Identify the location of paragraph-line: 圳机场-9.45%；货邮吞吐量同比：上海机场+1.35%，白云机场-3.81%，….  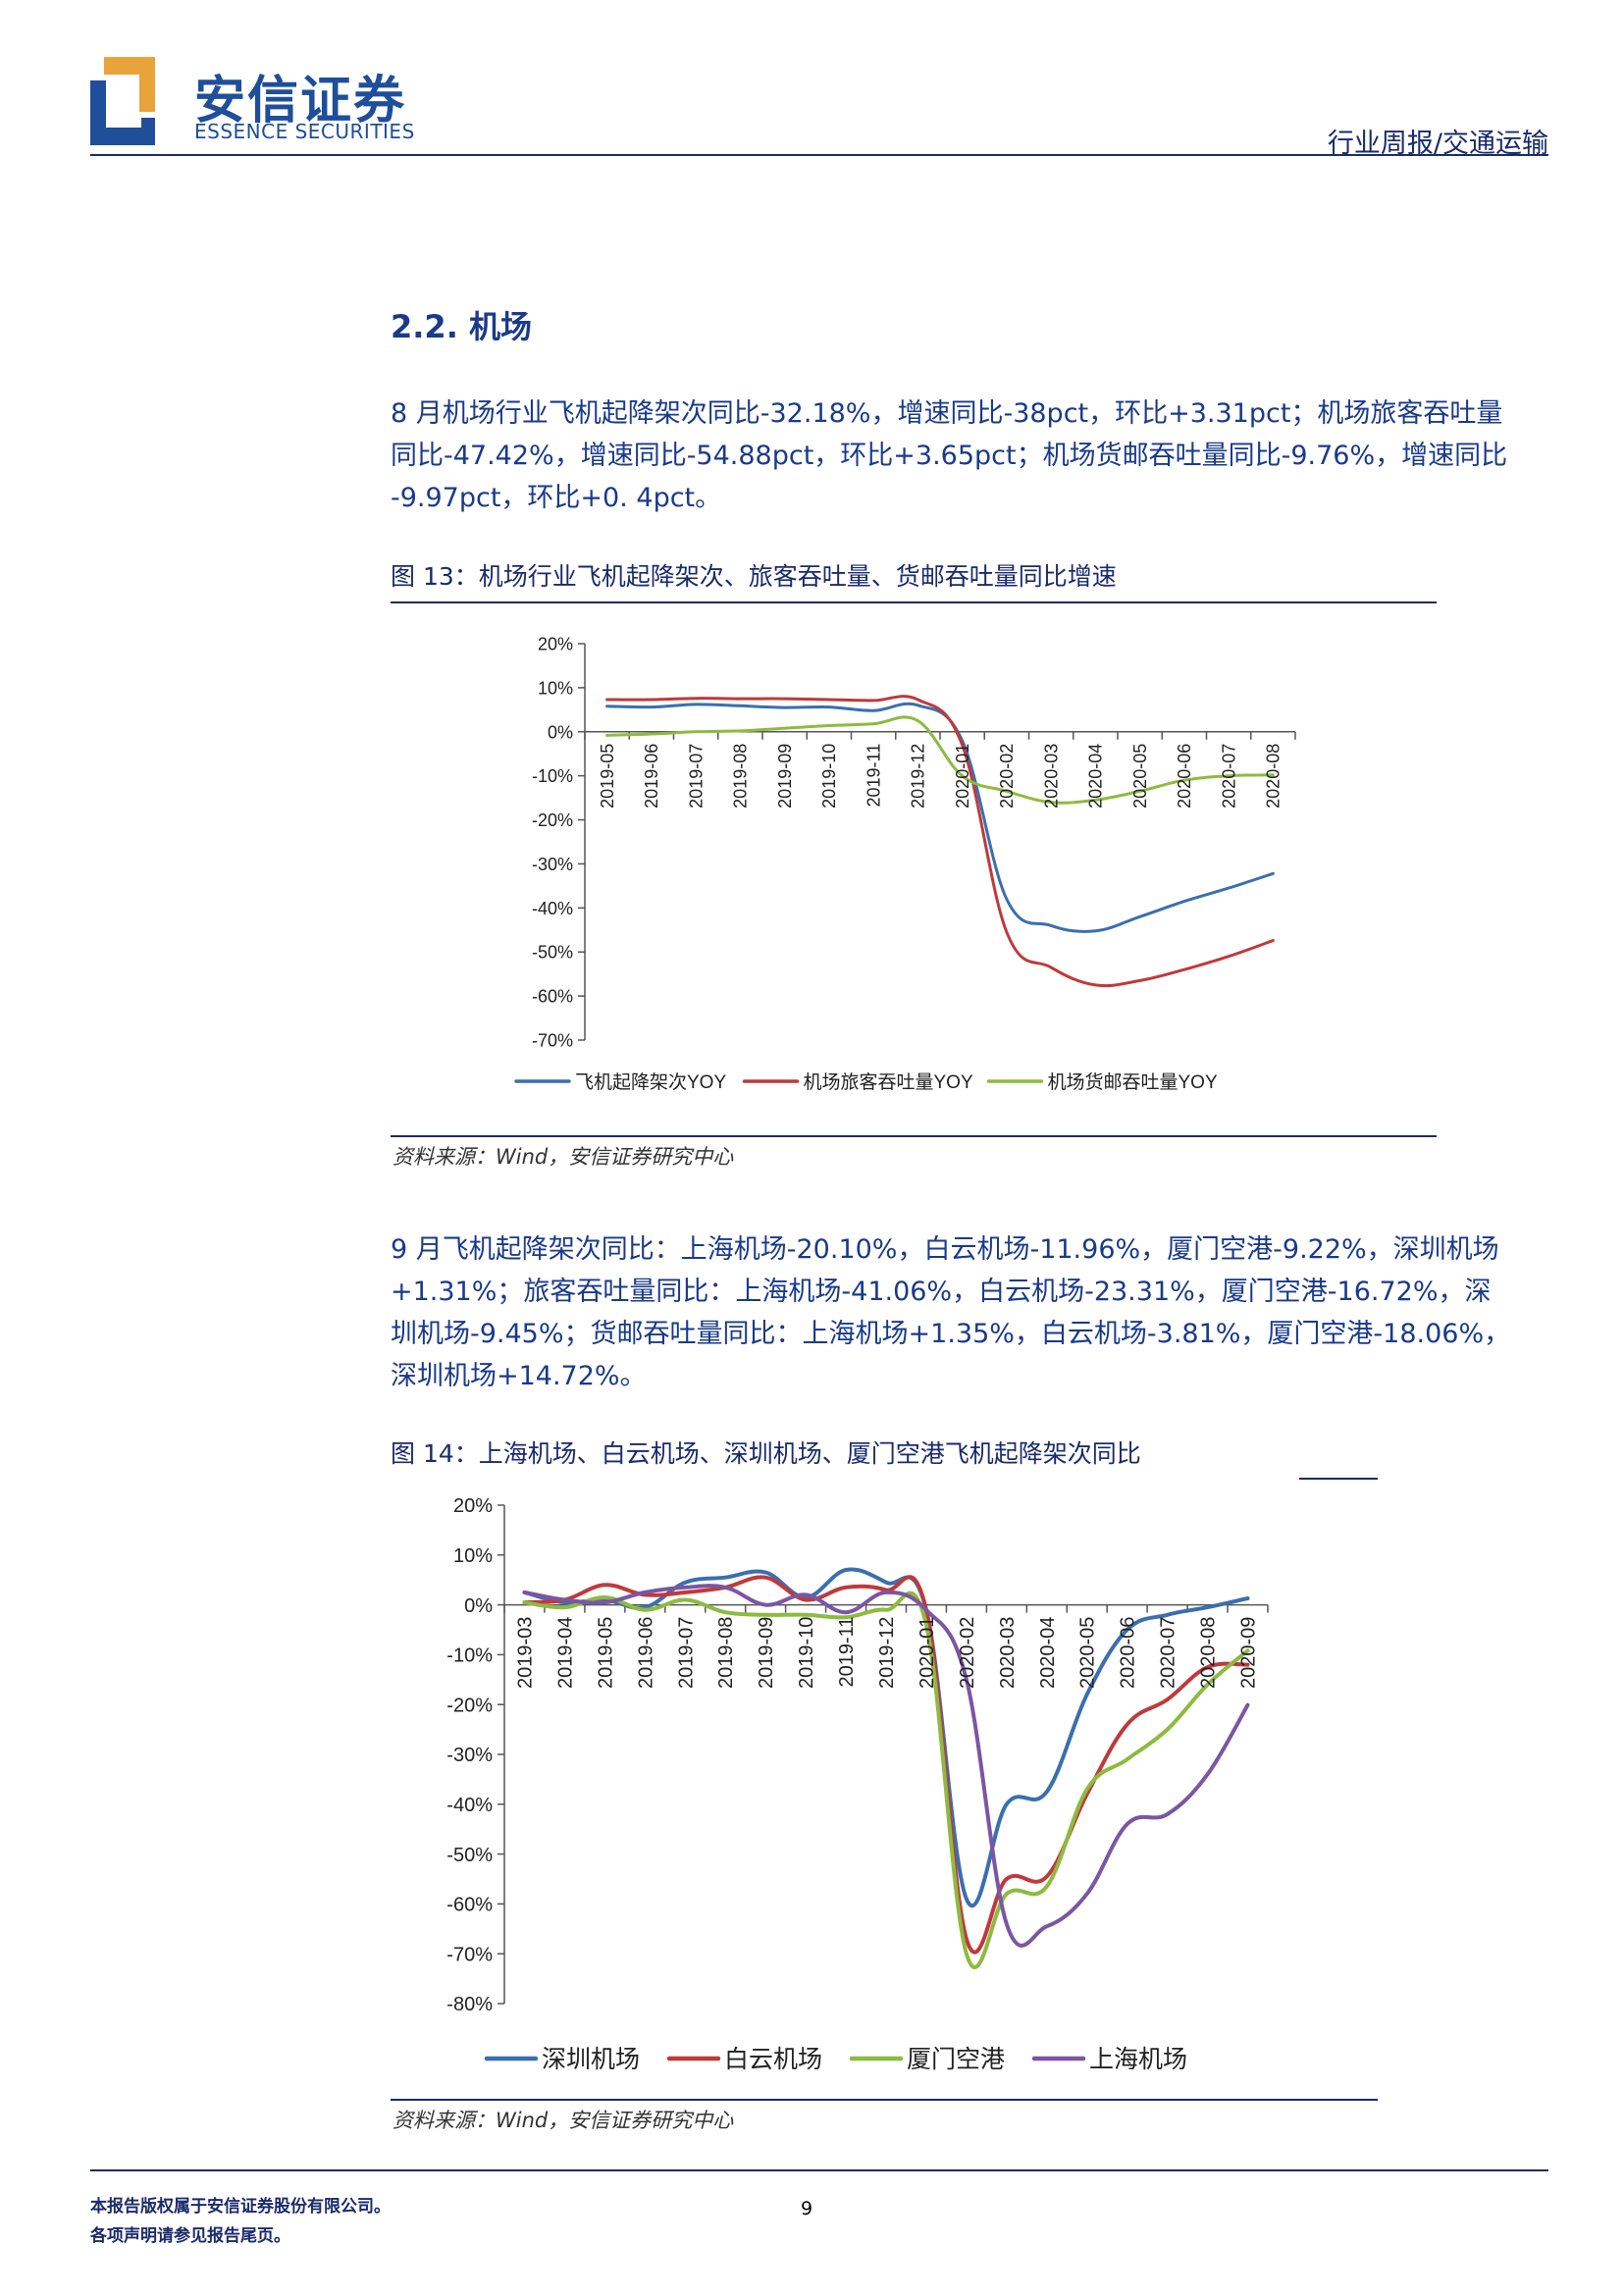
(951, 1334).